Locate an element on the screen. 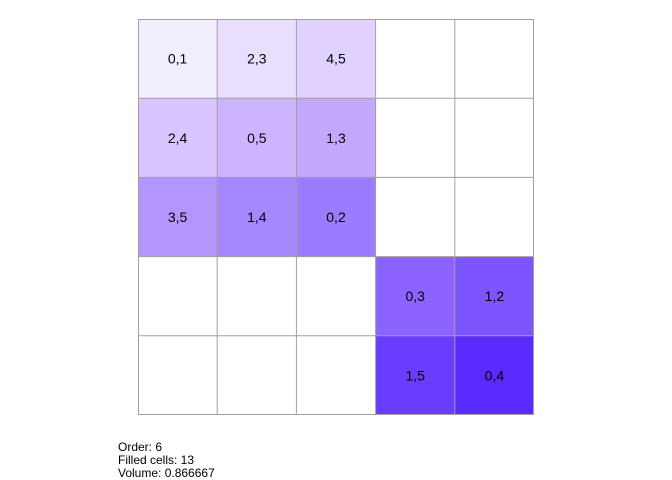 The width and height of the screenshot is (672, 480). cell-label: 2,4 is located at coordinates (178, 138).